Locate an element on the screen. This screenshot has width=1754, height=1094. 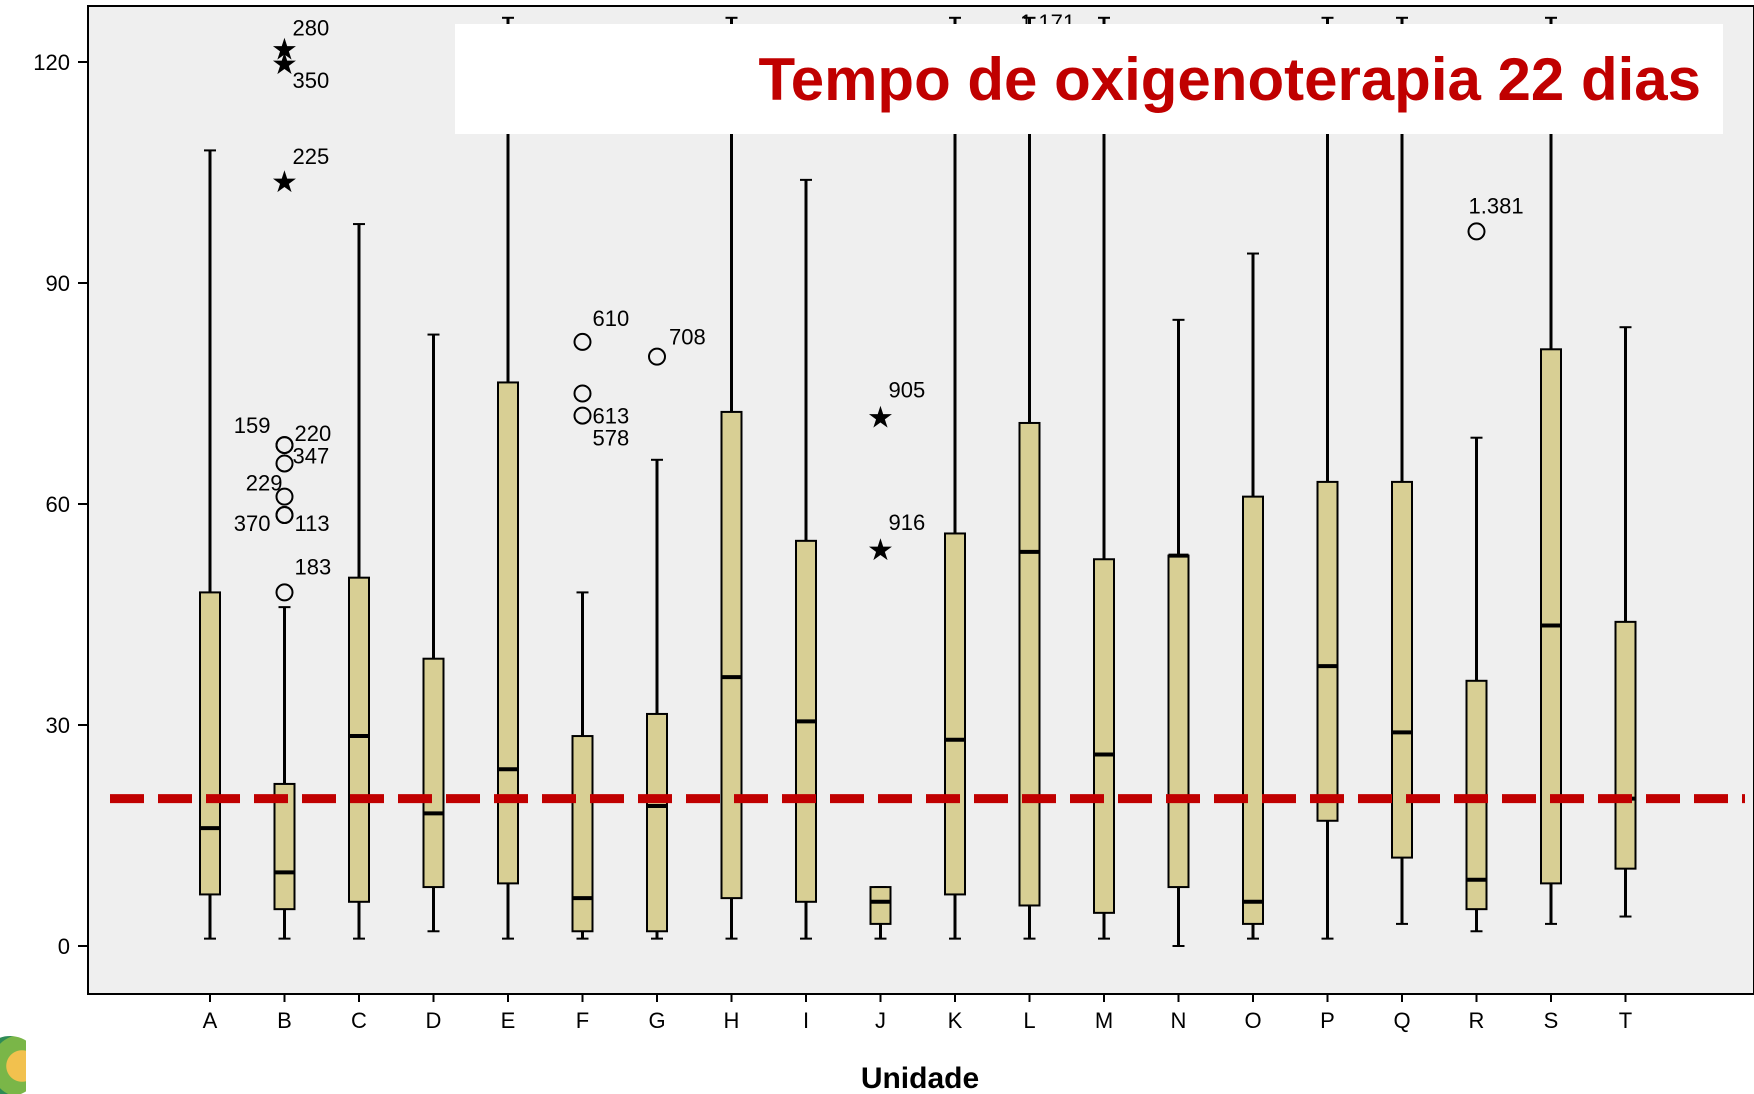
outlier-label: 610 is located at coordinates (611, 318).